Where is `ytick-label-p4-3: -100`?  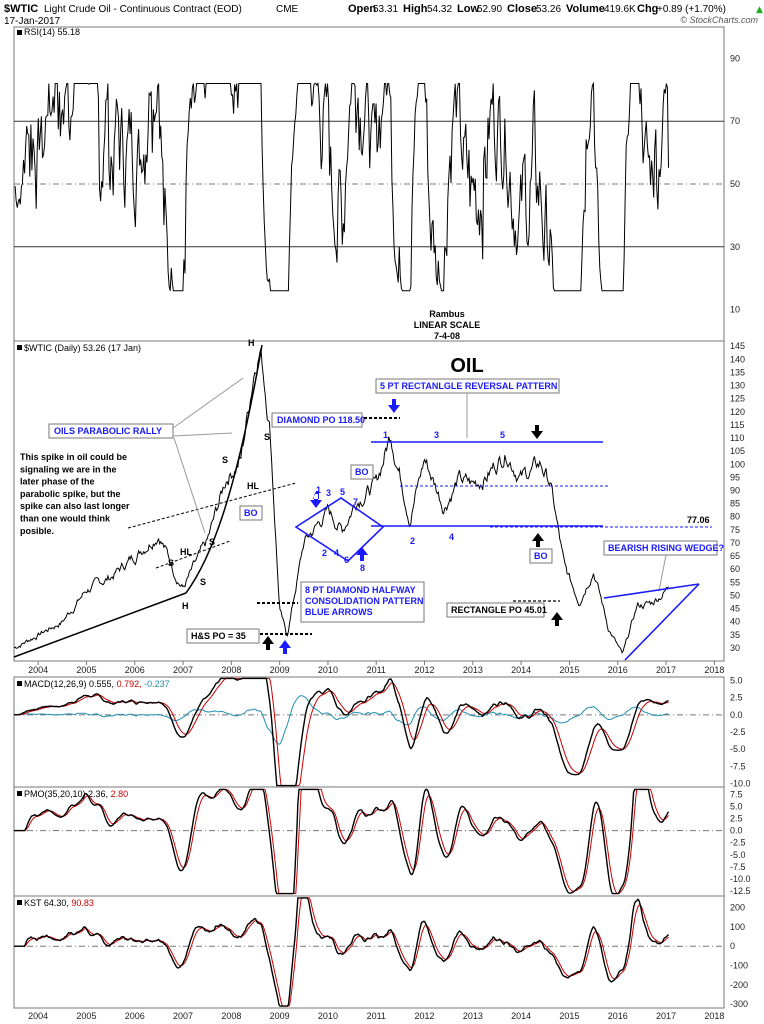 ytick-label-p4-3: -100 is located at coordinates (739, 966).